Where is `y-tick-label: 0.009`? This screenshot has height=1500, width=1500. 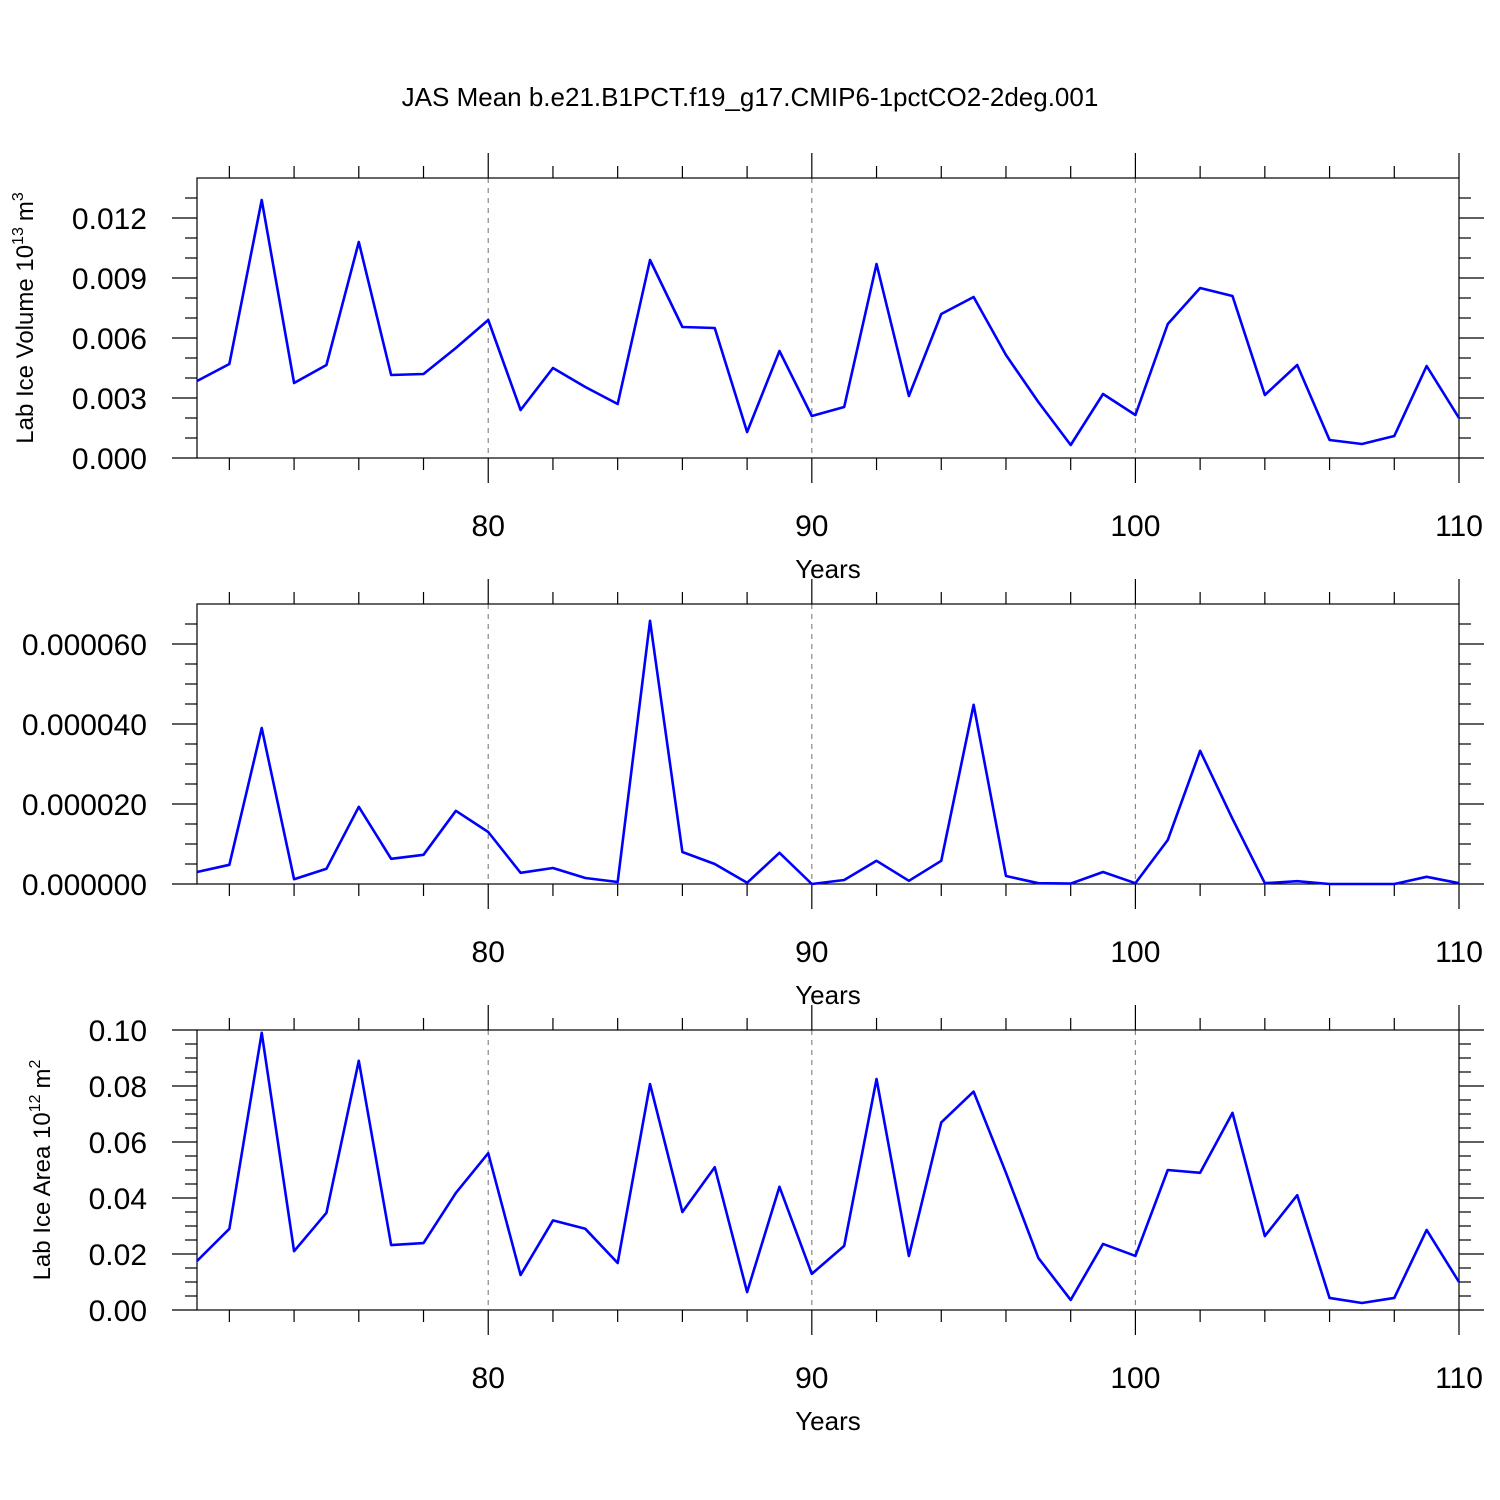 y-tick-label: 0.009 is located at coordinates (109, 279).